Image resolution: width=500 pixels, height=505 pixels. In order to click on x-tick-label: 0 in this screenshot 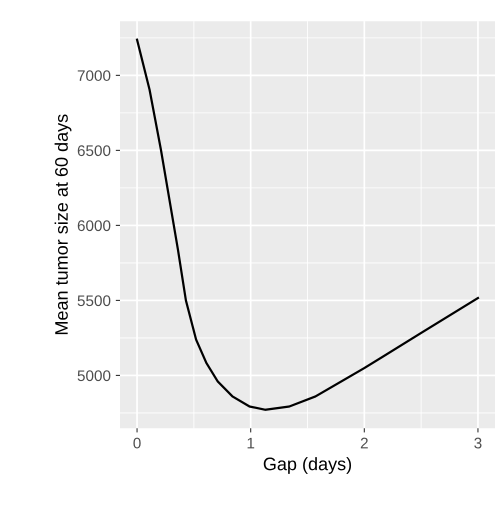, I will do `click(137, 443)`.